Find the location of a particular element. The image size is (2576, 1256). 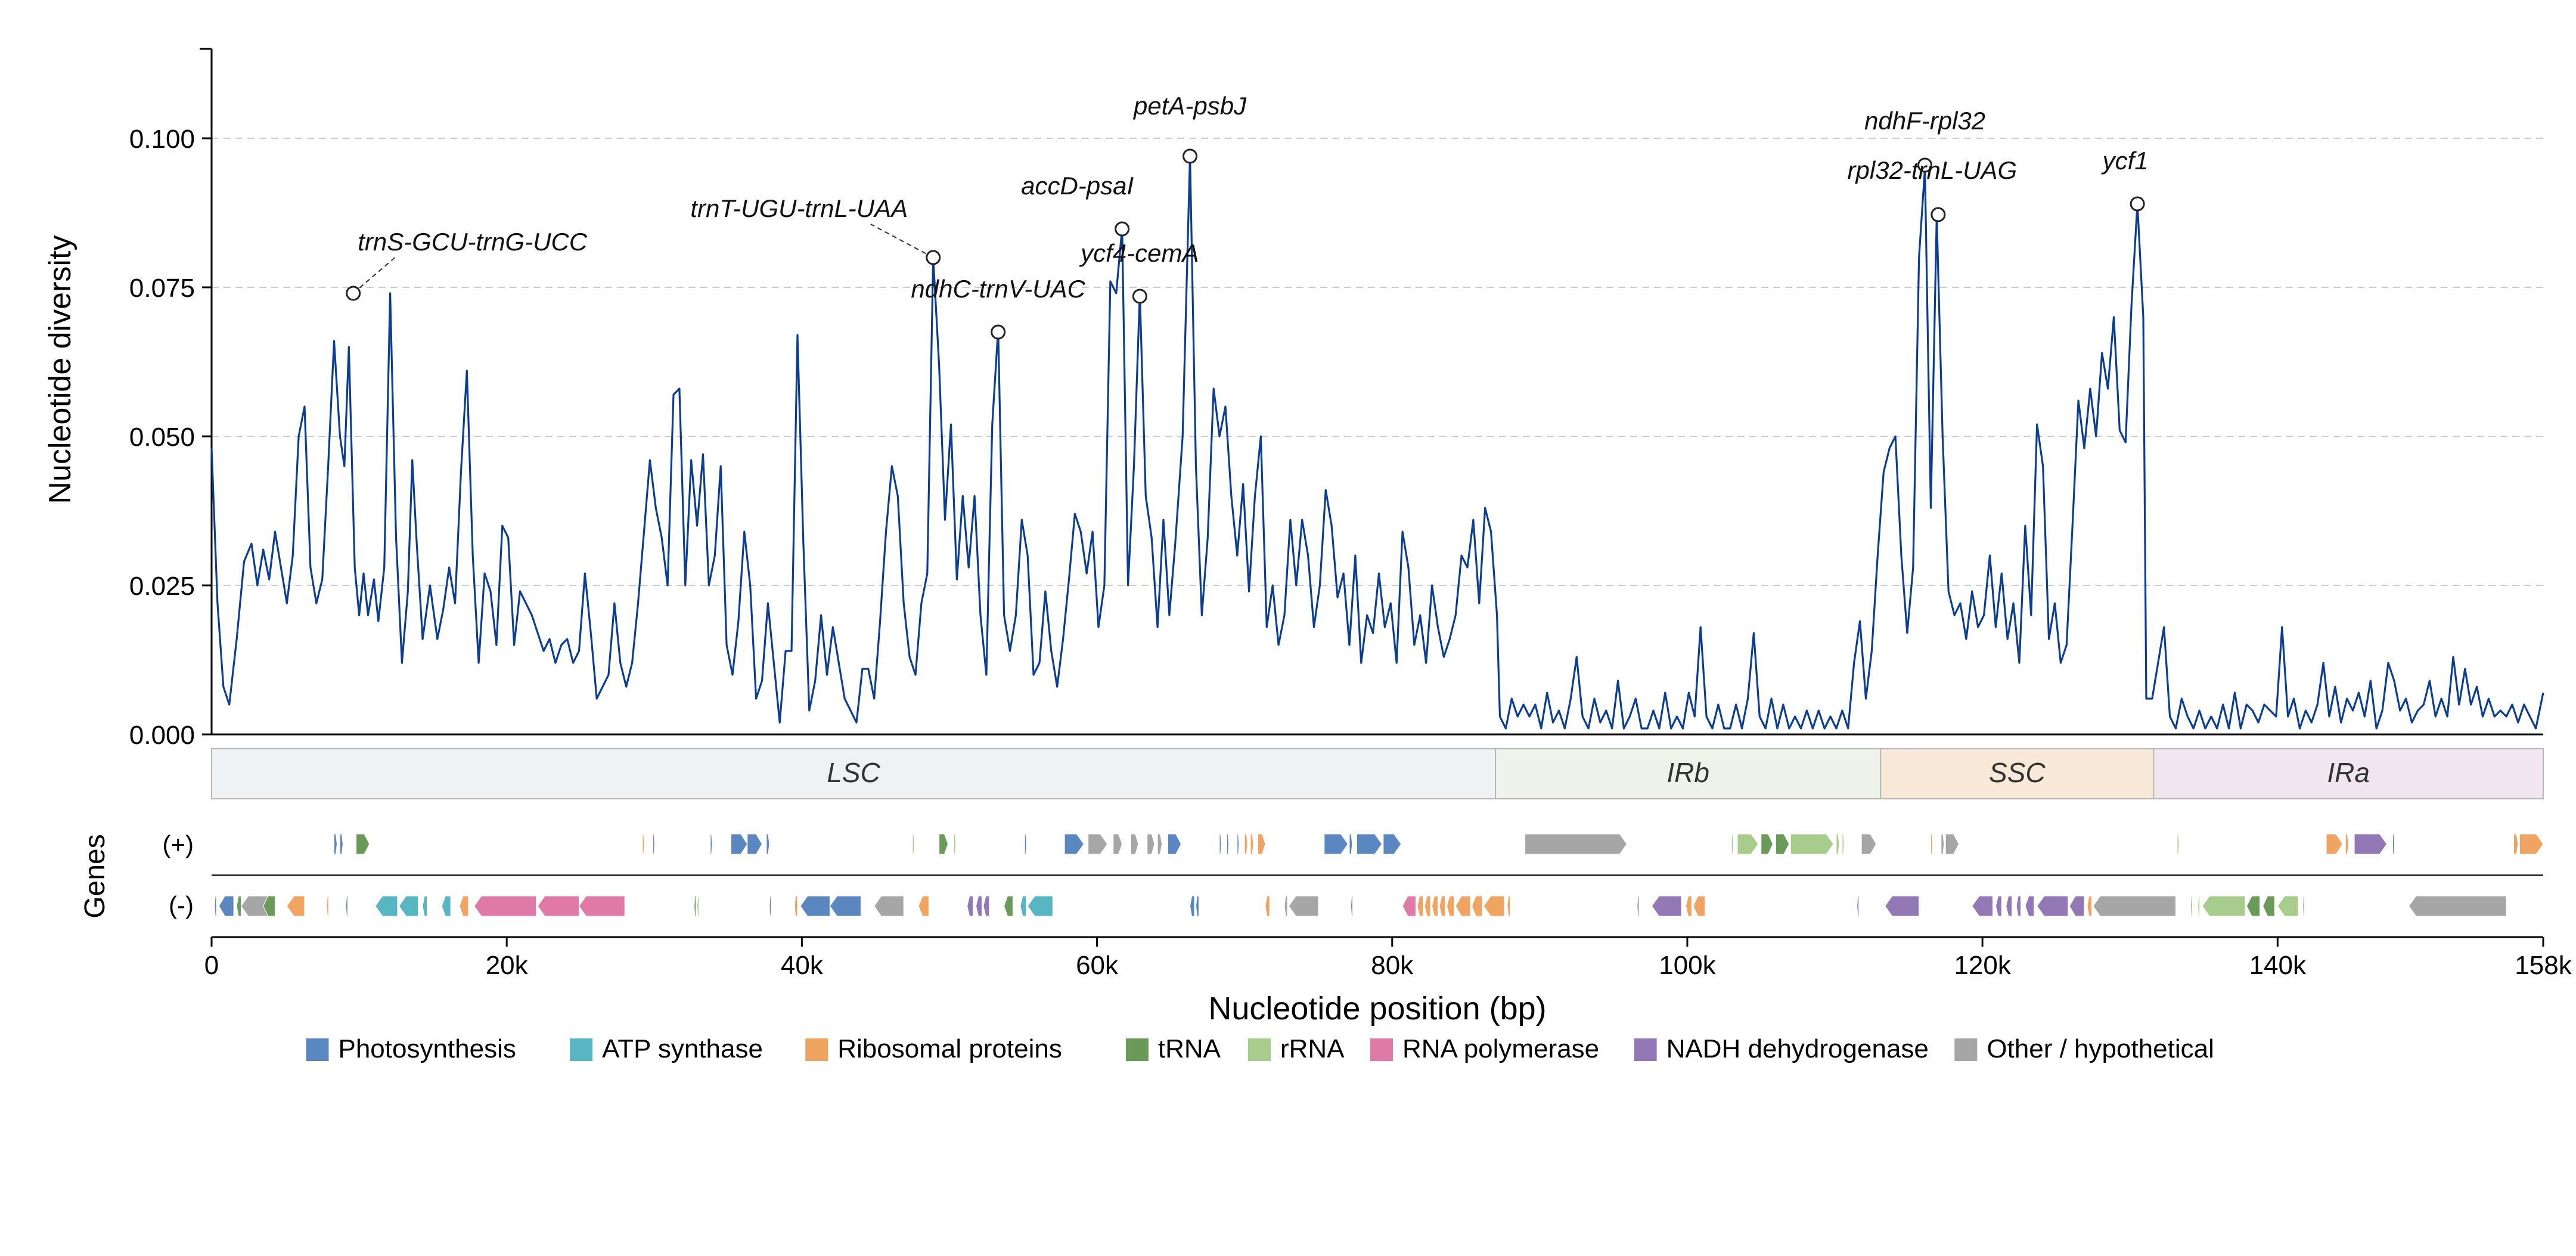

legend-item: tRNA is located at coordinates (1173, 1048).